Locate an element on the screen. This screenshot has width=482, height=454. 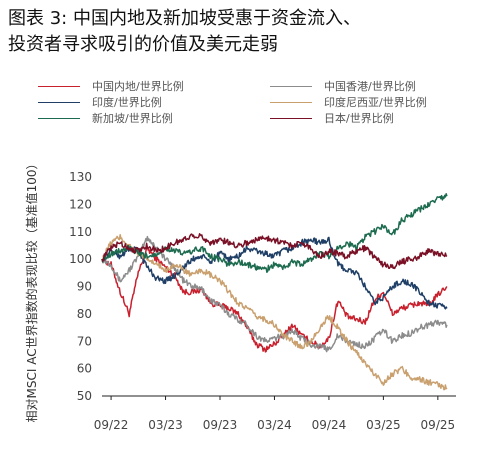
legend-item-china: 中国内地/世界比例 is located at coordinates (111, 86).